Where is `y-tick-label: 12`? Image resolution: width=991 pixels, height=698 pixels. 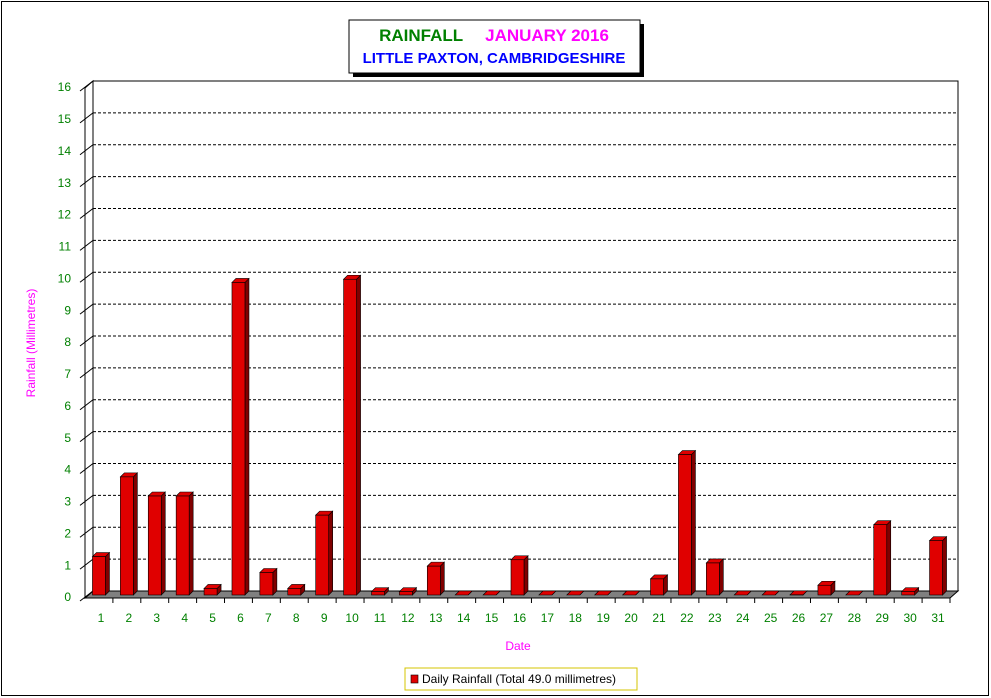 y-tick-label: 12 is located at coordinates (65, 215).